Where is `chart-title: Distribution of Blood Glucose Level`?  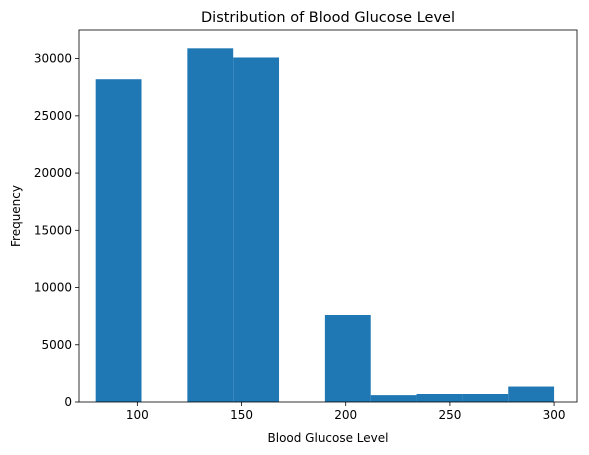
chart-title: Distribution of Blood Glucose Level is located at coordinates (328, 18).